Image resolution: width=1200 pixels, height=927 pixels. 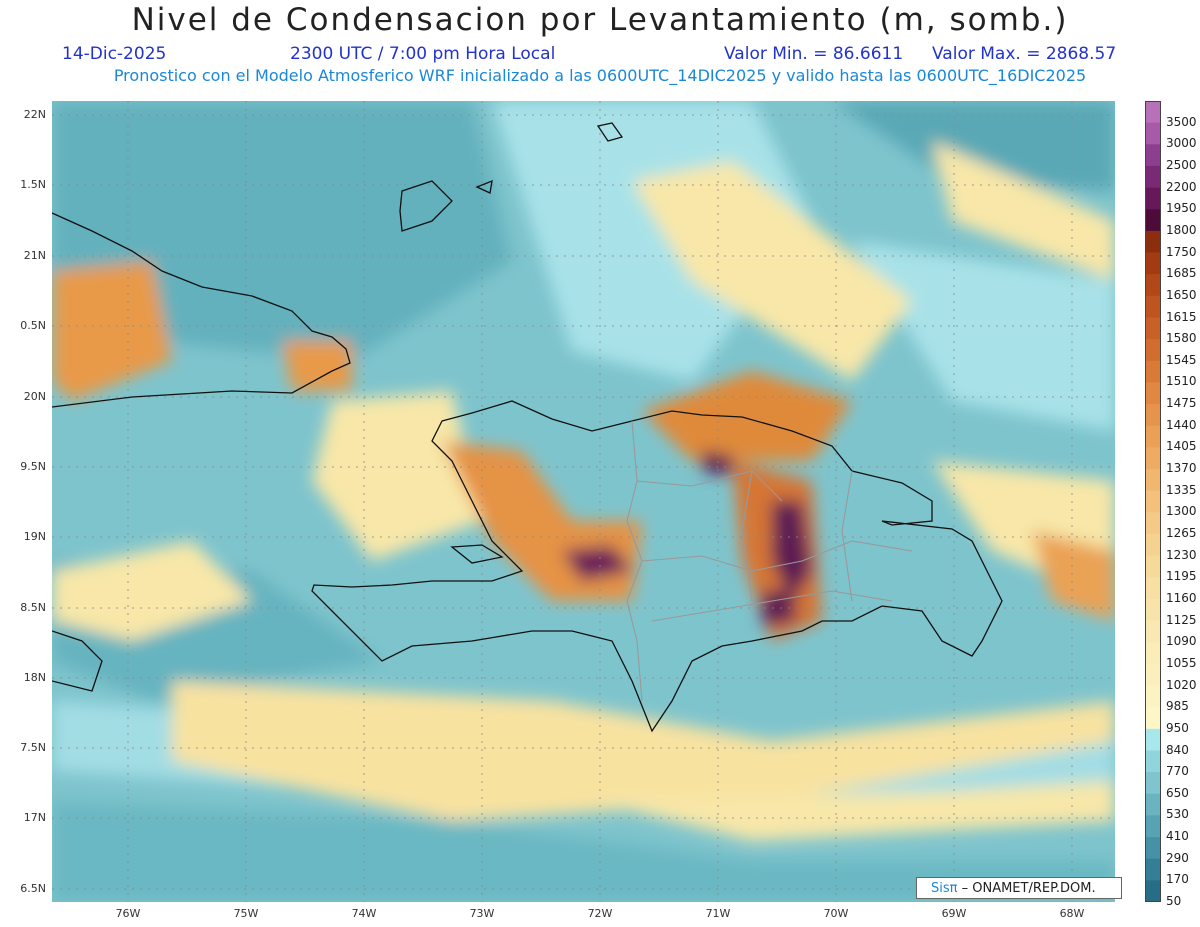 I want to click on lat-label: 9.5N, so click(x=33, y=466).